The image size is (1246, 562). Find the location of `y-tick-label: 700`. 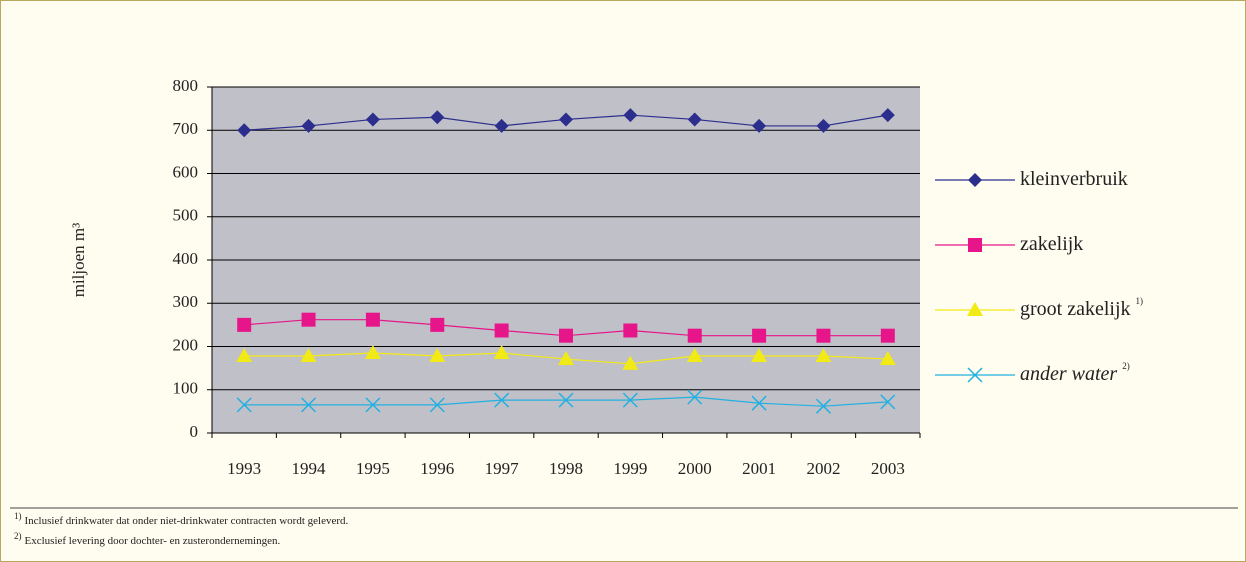

y-tick-label: 700 is located at coordinates (186, 128).